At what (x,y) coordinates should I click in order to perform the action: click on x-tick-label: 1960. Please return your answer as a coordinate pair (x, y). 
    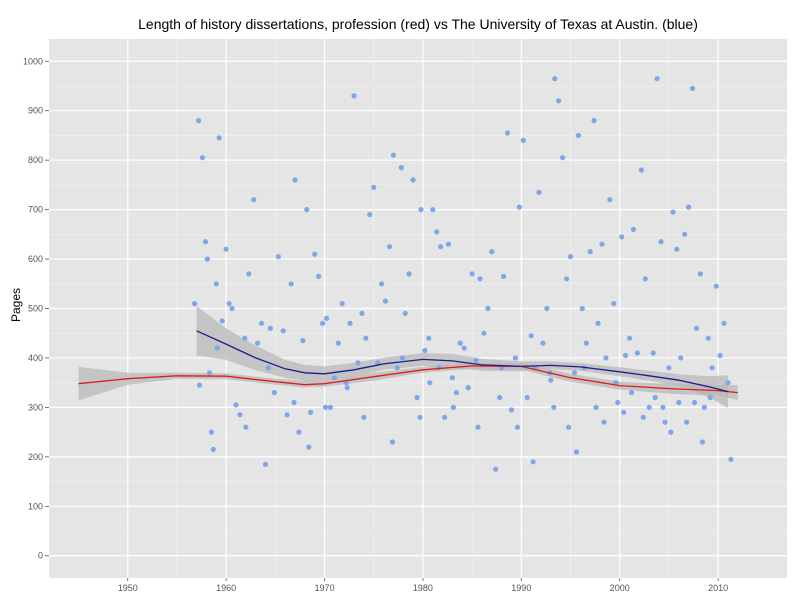
    Looking at the image, I should click on (226, 588).